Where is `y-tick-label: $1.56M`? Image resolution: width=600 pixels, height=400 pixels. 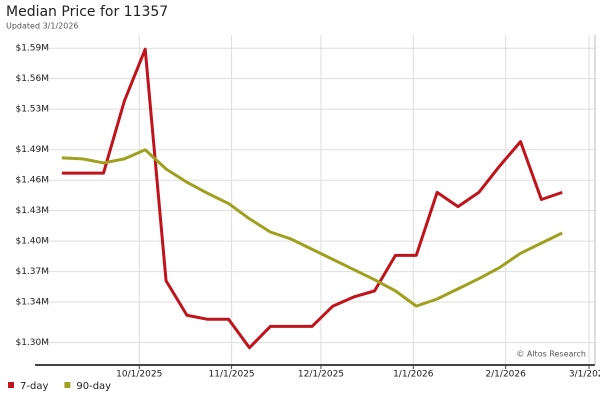
y-tick-label: $1.56M is located at coordinates (32, 79).